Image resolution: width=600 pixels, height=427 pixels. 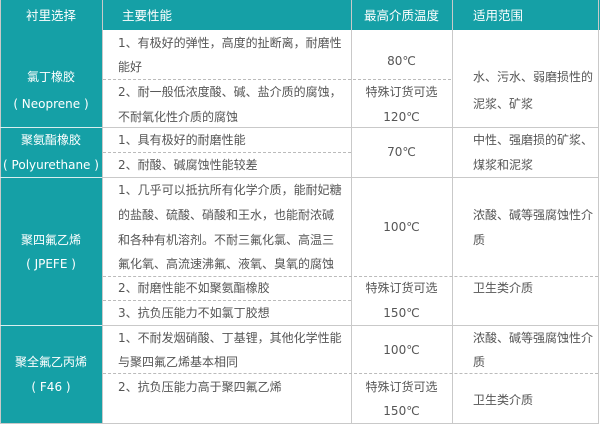 I want to click on property-line: 与聚四氟乙烯基本相同, so click(x=178, y=362).